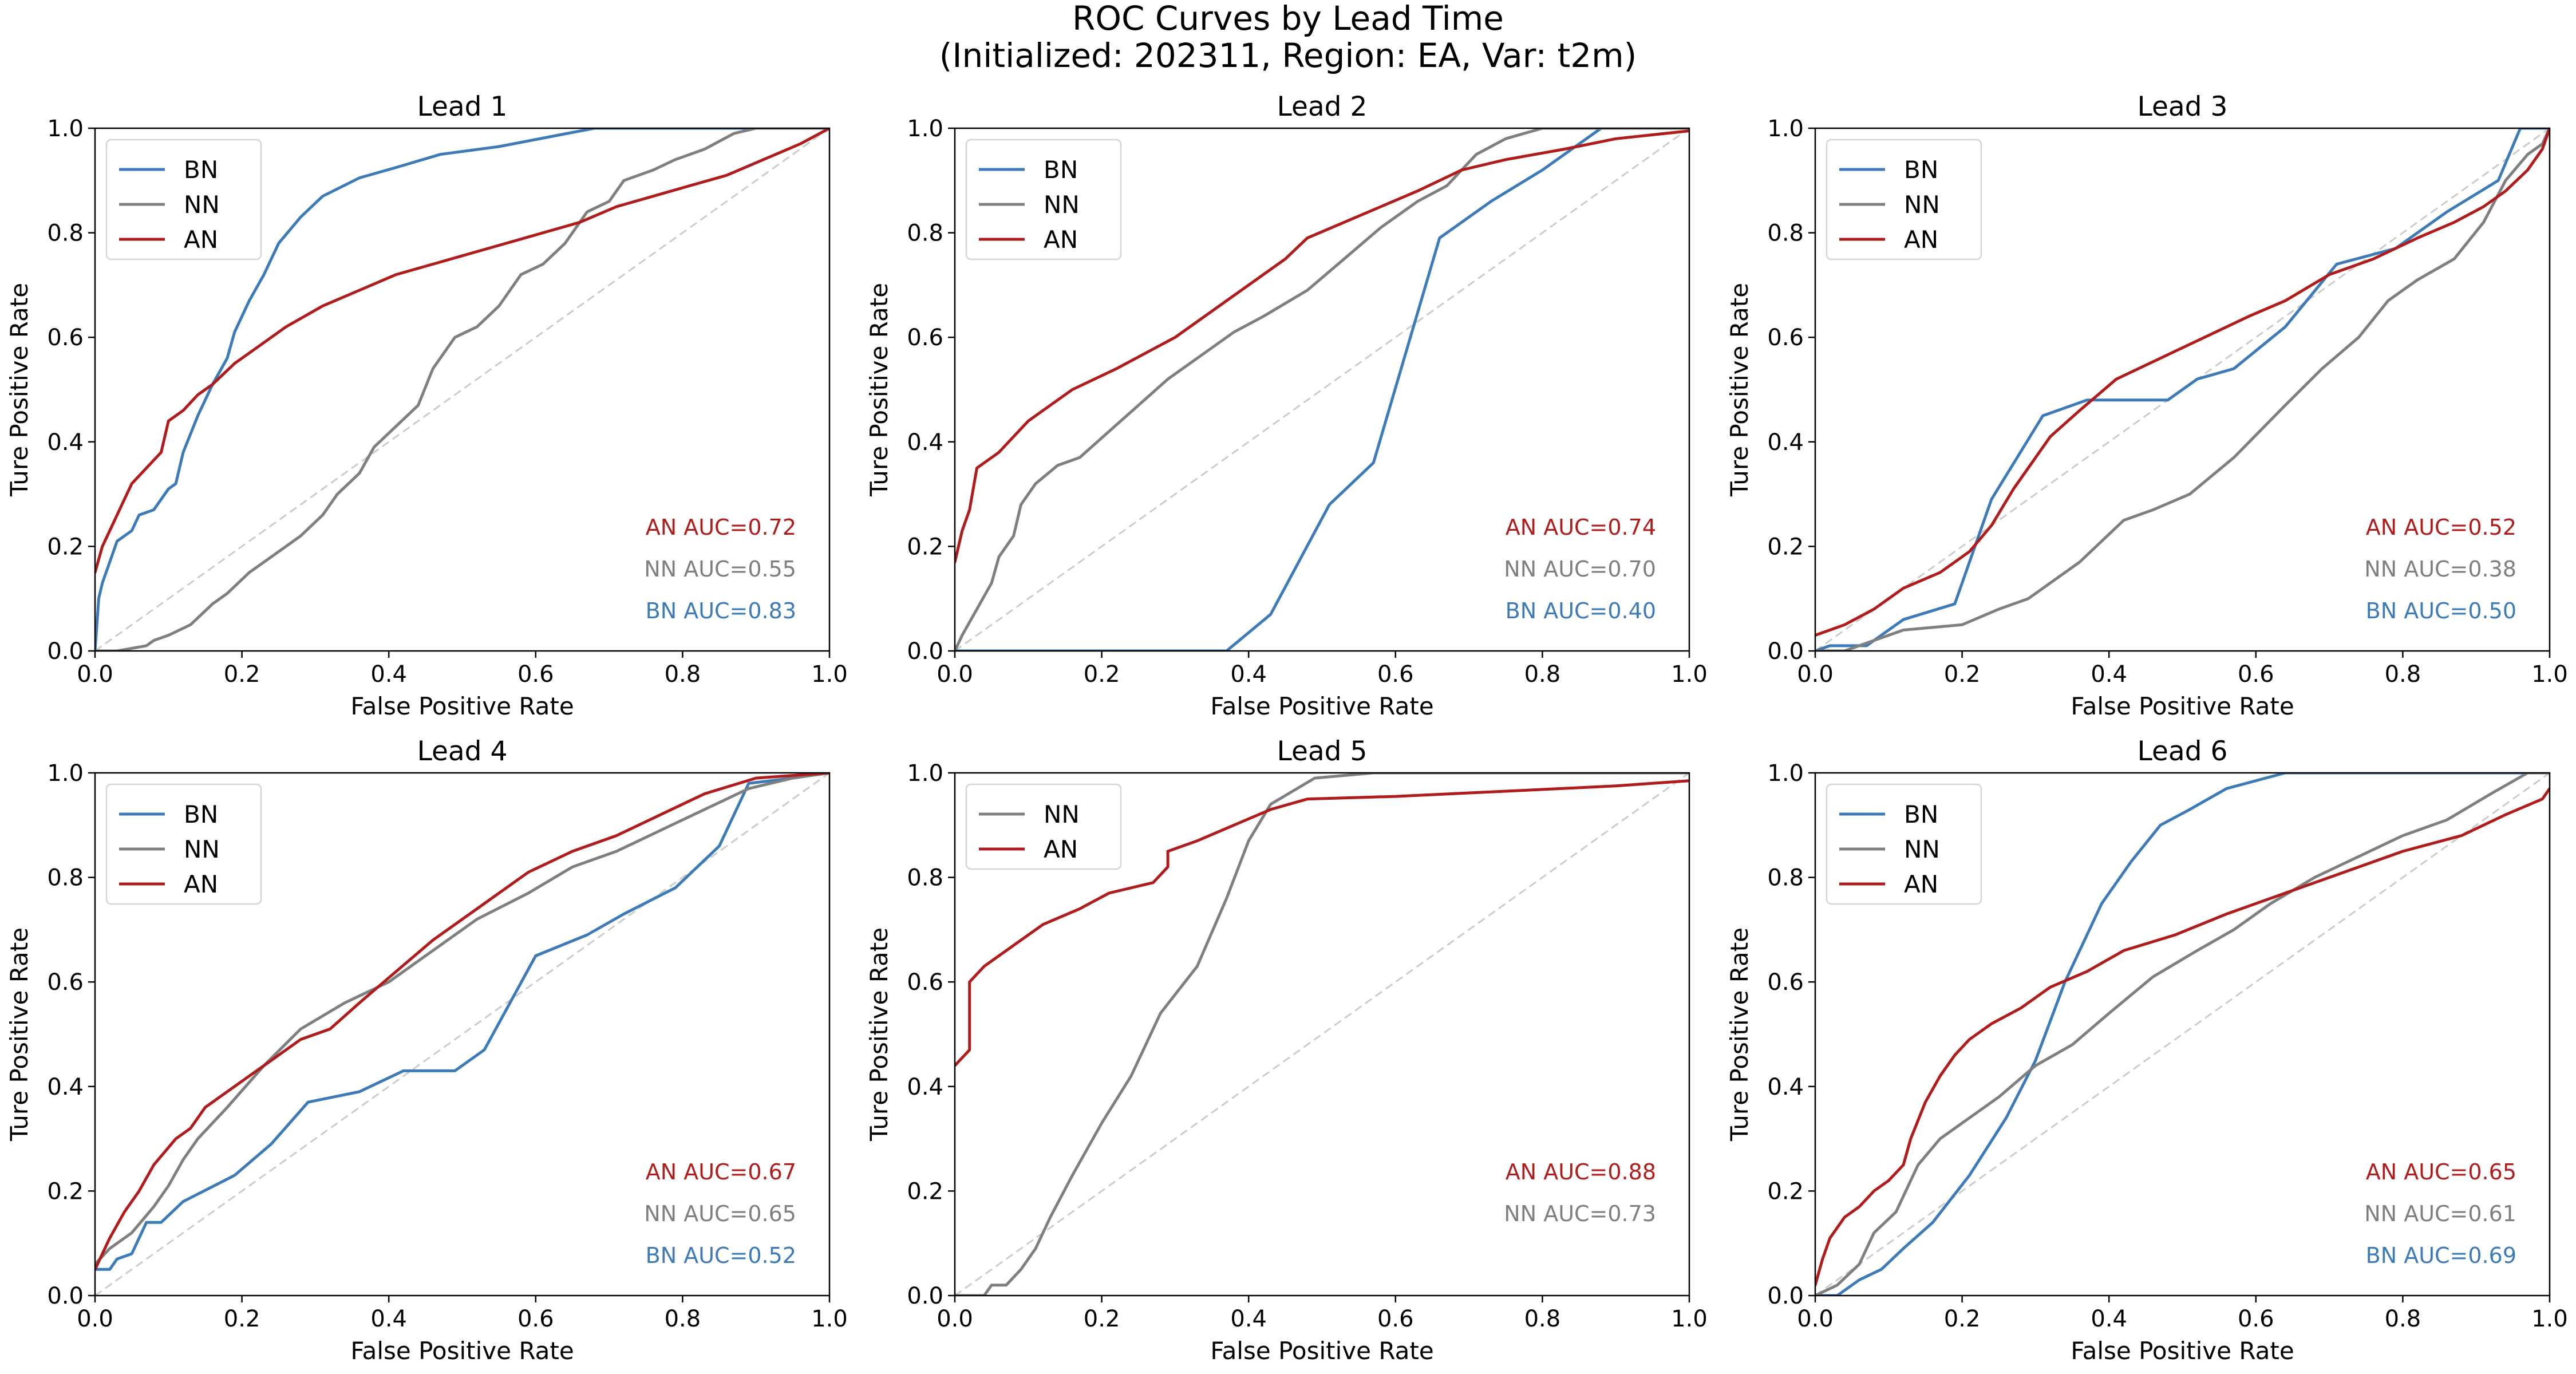 This screenshot has height=1374, width=2576. I want to click on auc-annotation: BN AUC=0.50, so click(2441, 610).